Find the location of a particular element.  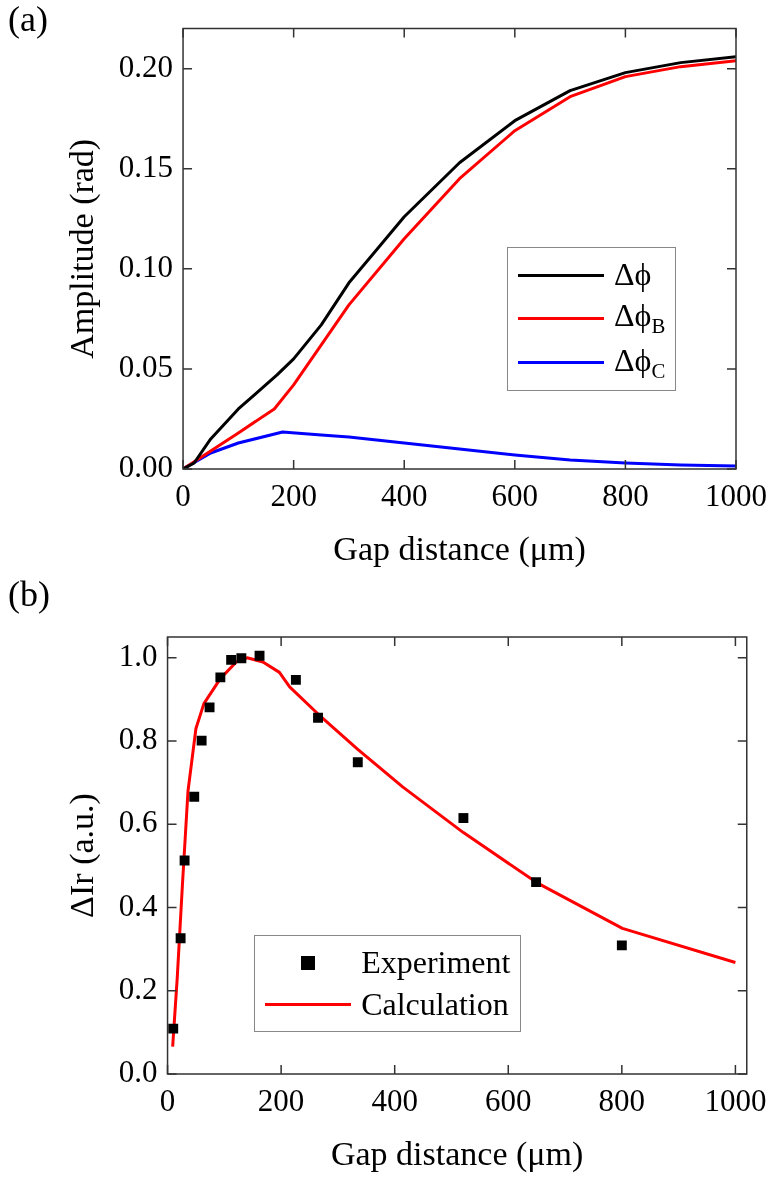

legend-label: Δϕ is located at coordinates (633, 274).